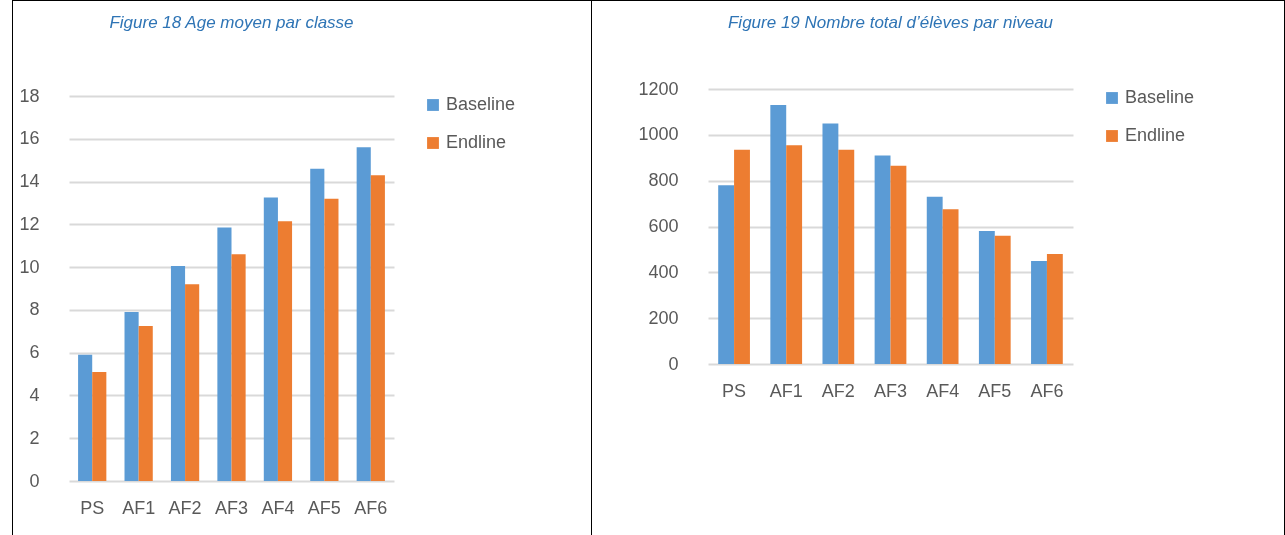  What do you see at coordinates (658, 134) in the screenshot?
I see `y-tick-label: 1000` at bounding box center [658, 134].